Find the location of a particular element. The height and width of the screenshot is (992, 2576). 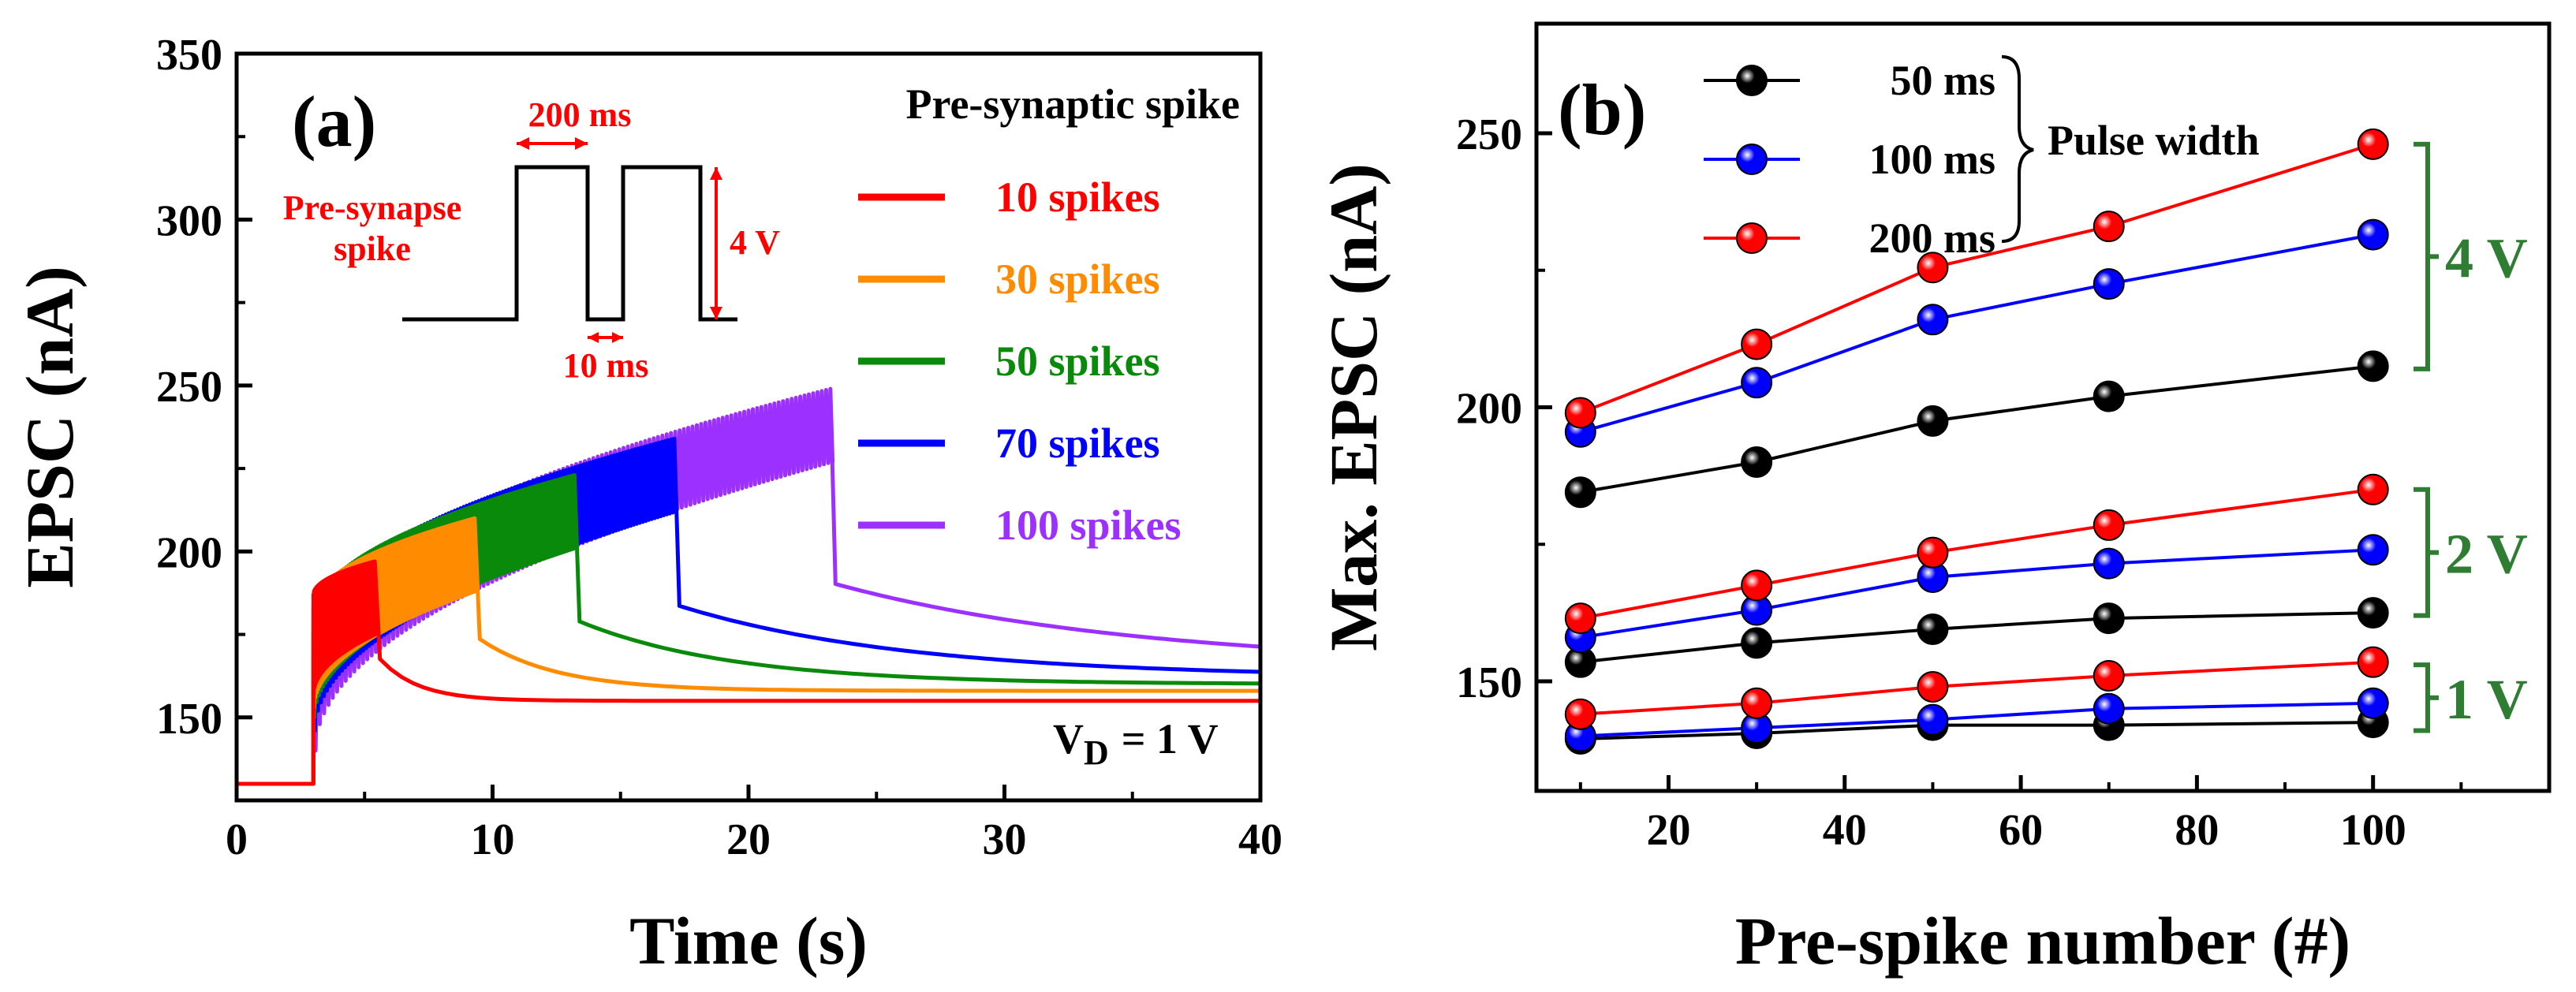

panel-a-x-tick-label: 0 is located at coordinates (237, 839).